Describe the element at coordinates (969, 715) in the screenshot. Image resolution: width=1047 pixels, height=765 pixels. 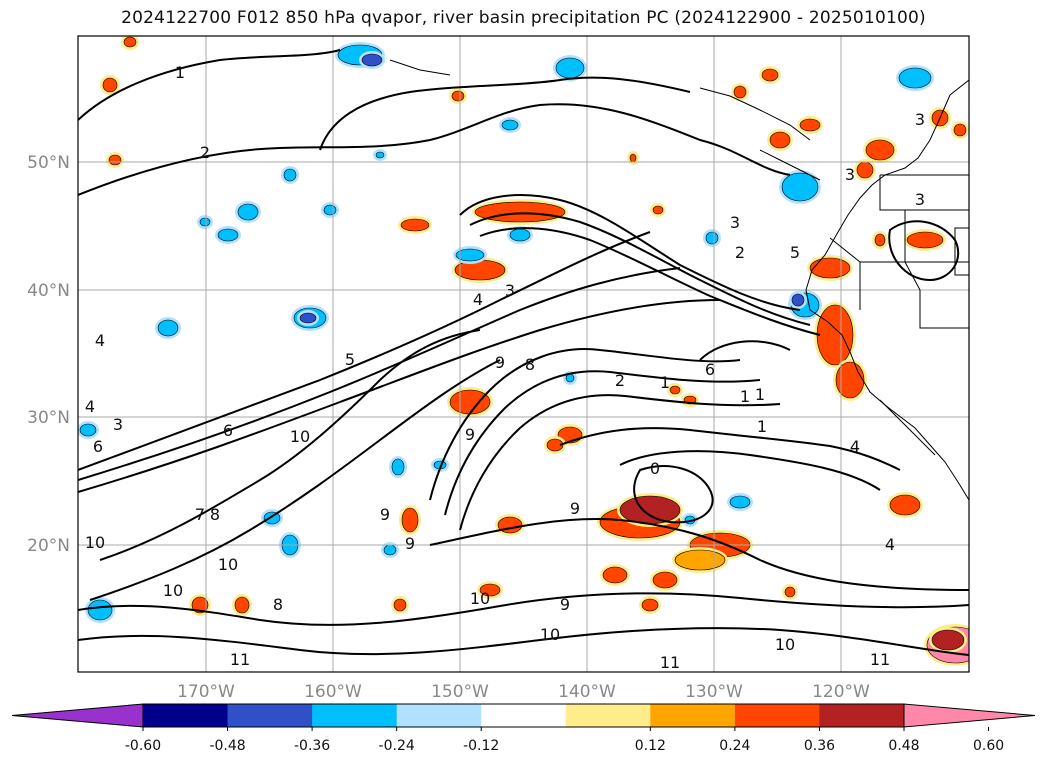
I see `colorbar-extend-high` at that location.